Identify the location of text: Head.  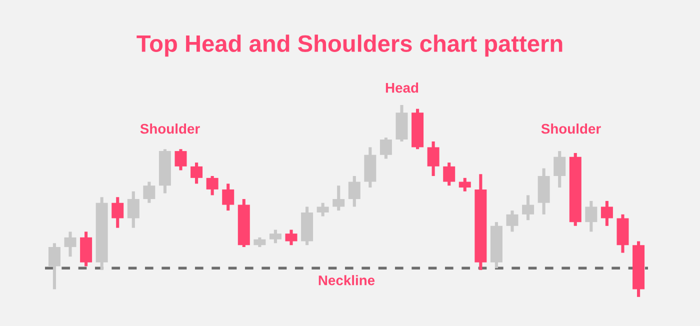
(402, 87).